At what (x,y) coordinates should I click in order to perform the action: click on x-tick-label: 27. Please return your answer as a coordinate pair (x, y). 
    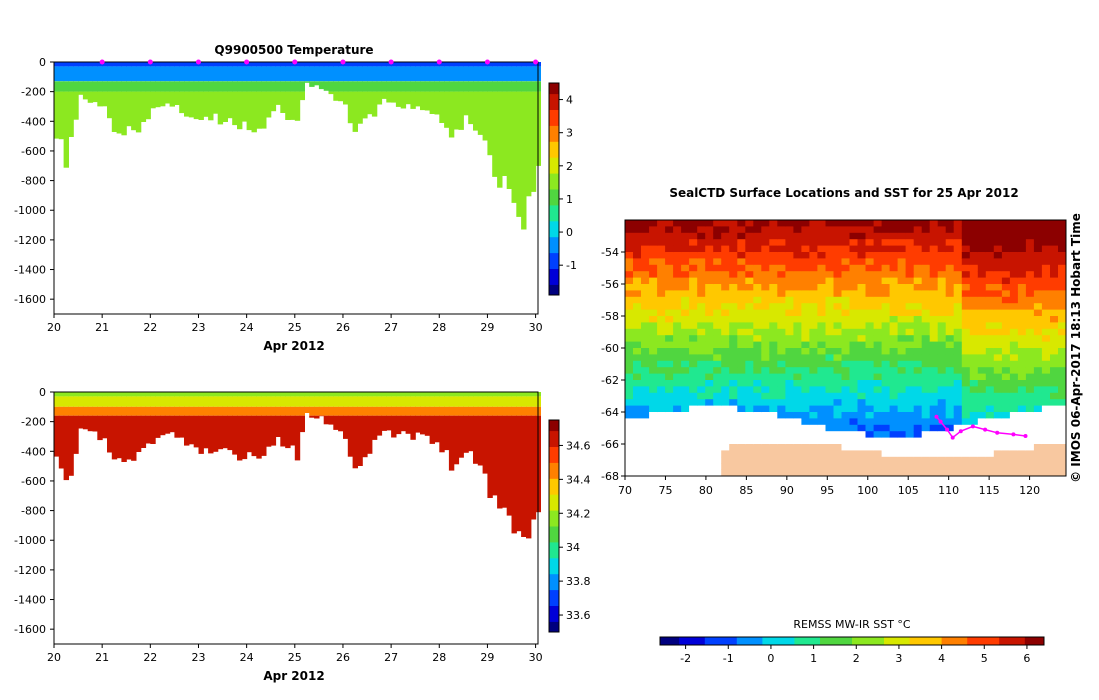
    Looking at the image, I should click on (391, 327).